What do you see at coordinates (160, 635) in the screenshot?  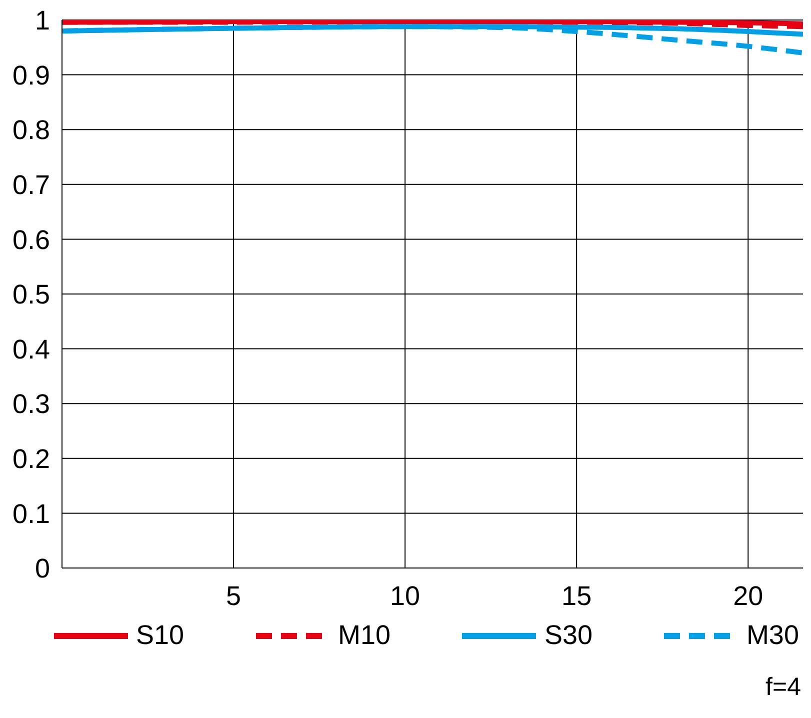 I see `legend-label: S10` at bounding box center [160, 635].